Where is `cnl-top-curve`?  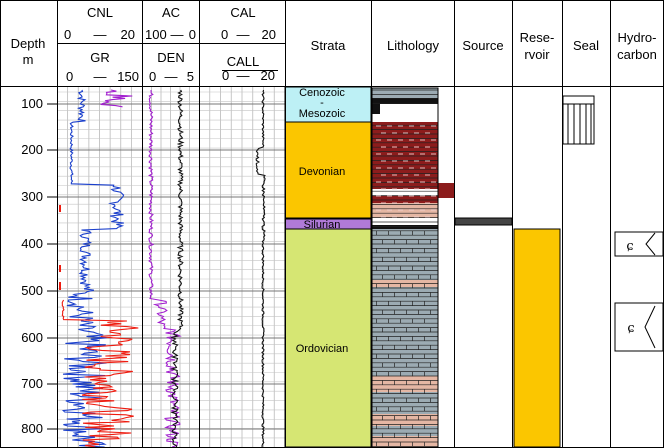
cnl-top-curve is located at coordinates (116, 98).